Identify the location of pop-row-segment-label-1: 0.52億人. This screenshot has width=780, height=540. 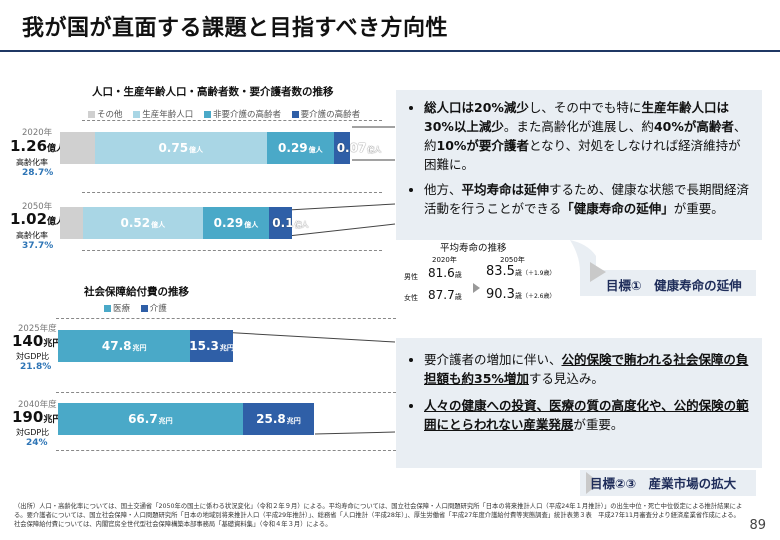
(143, 223).